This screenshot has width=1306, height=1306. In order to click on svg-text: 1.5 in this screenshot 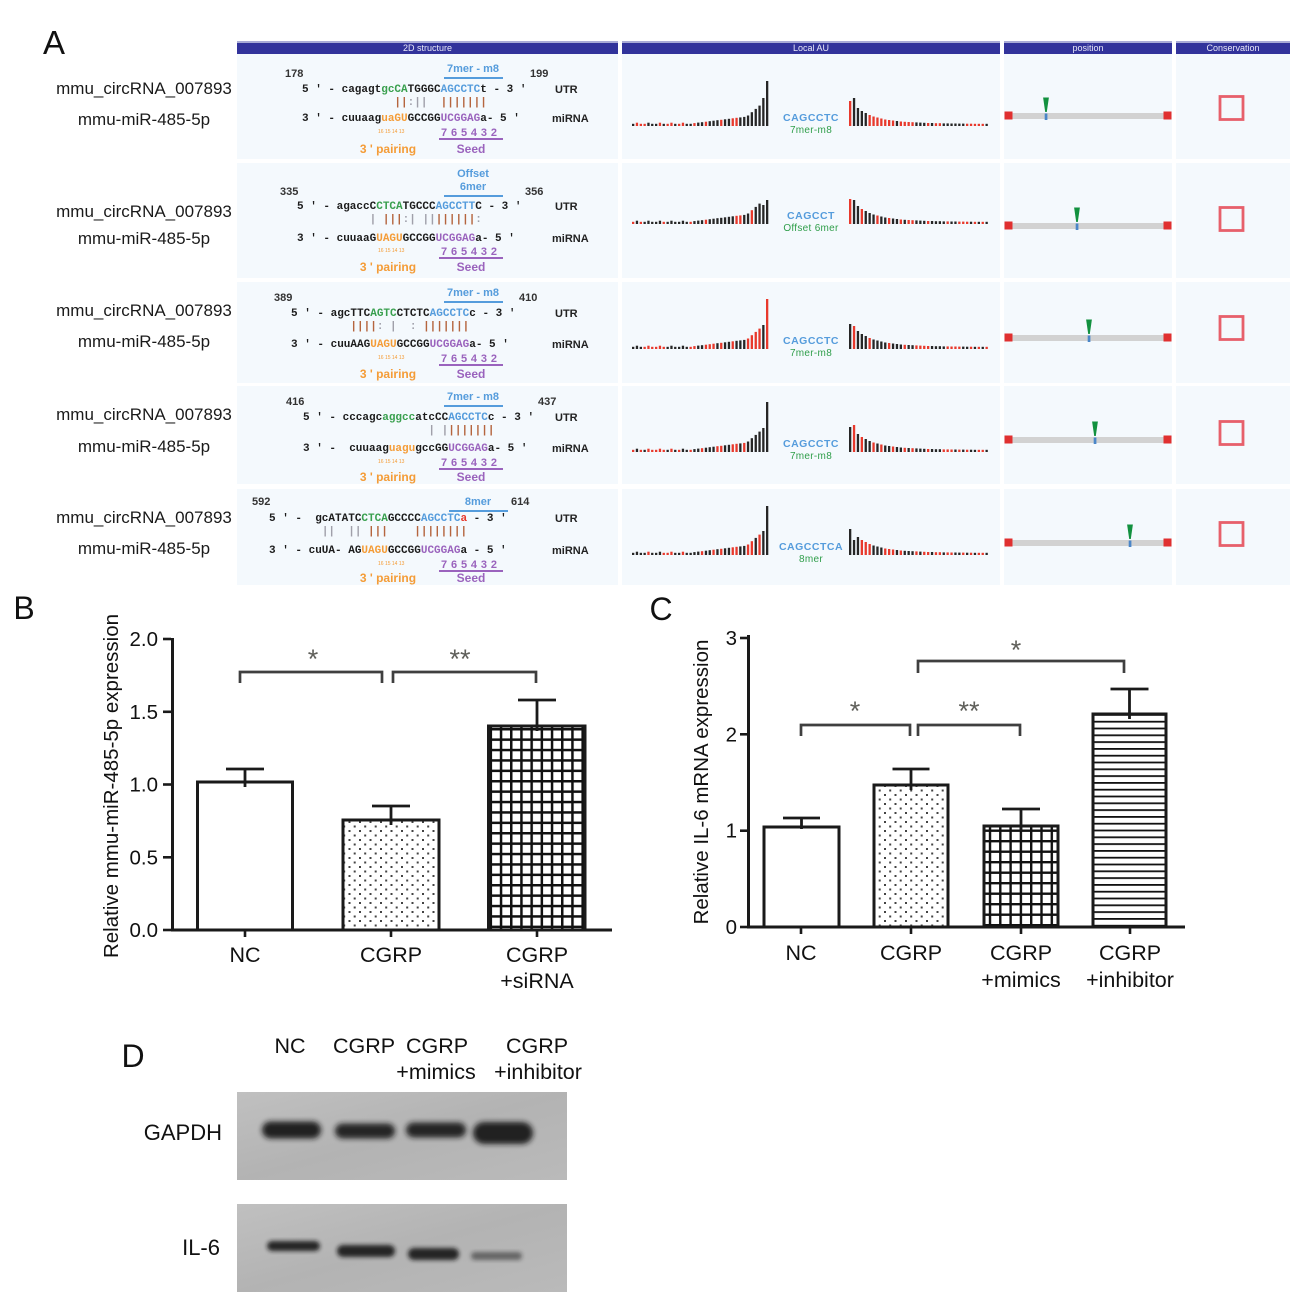, I will do `click(144, 712)`.